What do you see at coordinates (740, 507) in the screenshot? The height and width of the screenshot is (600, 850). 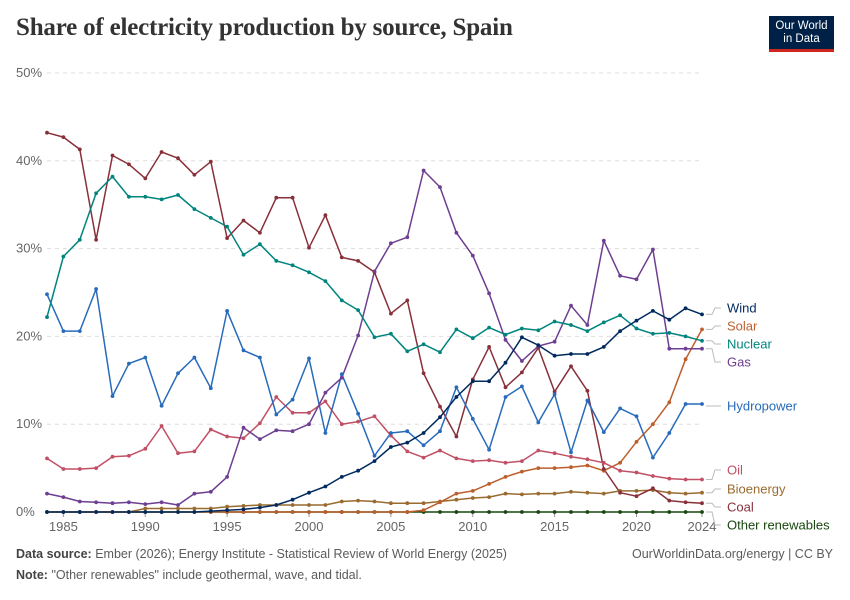 I see `legend-label-coal: Coal` at bounding box center [740, 507].